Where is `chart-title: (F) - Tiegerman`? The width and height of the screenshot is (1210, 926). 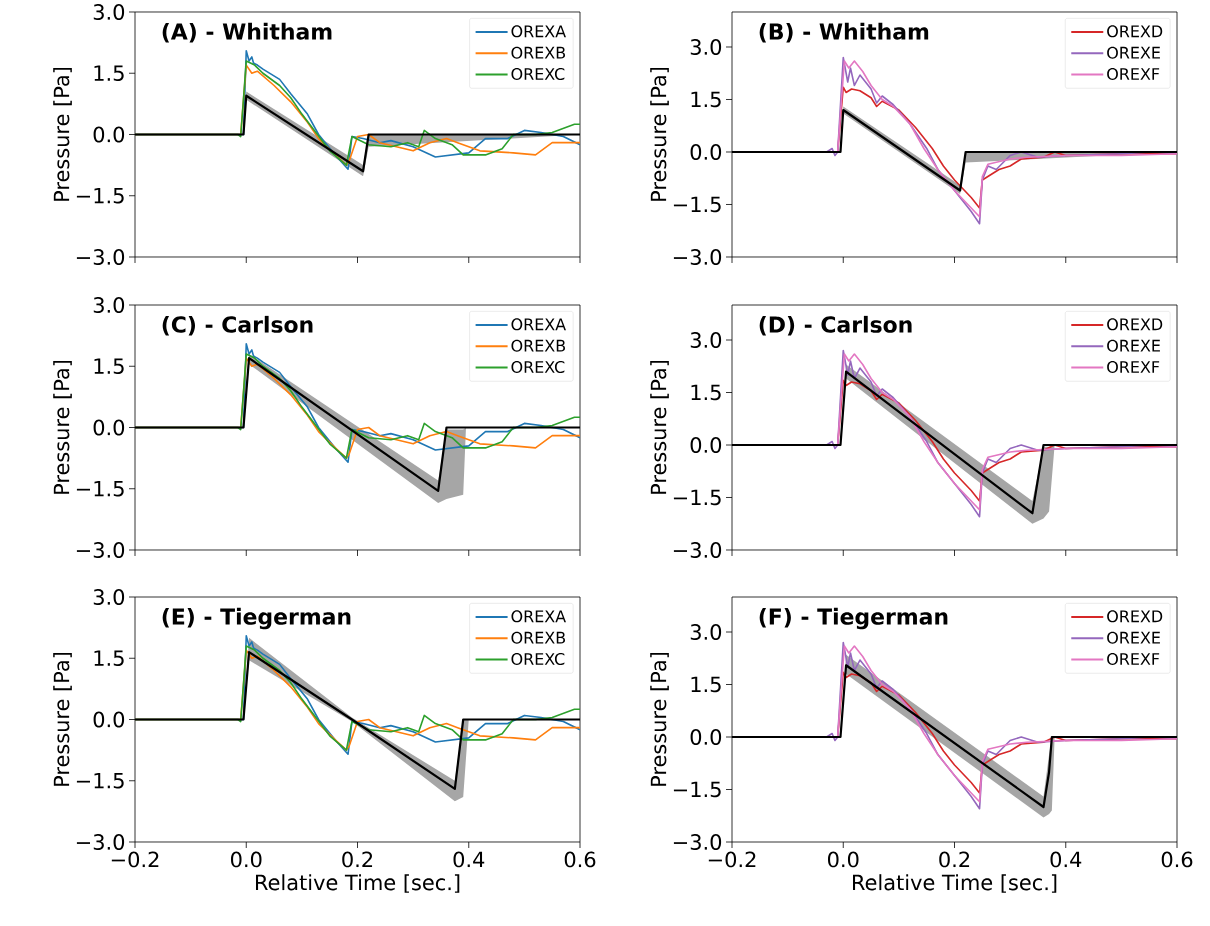 chart-title: (F) - Tiegerman is located at coordinates (853, 618).